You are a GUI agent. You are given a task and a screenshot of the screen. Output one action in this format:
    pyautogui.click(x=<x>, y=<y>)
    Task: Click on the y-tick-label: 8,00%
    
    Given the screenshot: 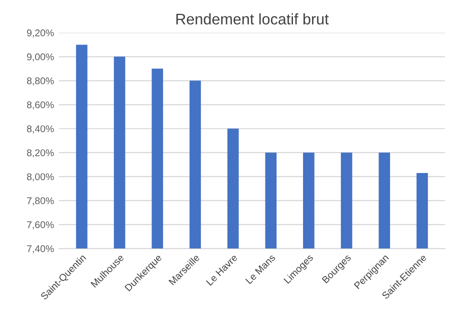 What is the action you would take?
    pyautogui.click(x=40, y=177)
    